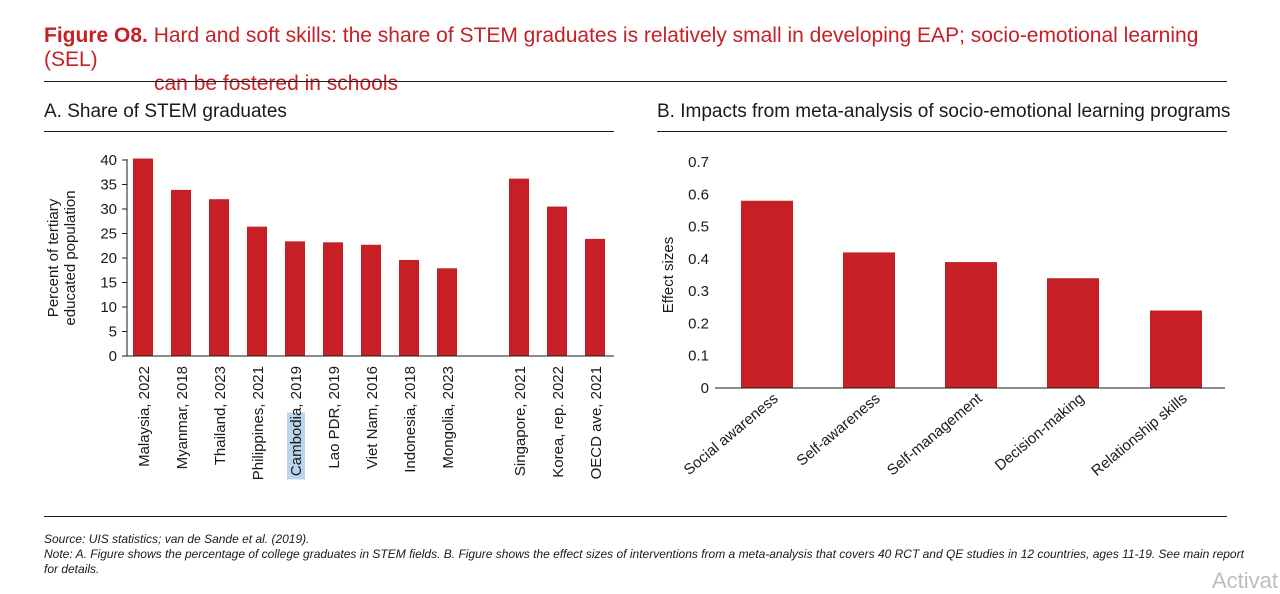 The height and width of the screenshot is (594, 1280). Describe the element at coordinates (1176, 349) in the screenshot. I see `bar-relationship-skills` at that location.